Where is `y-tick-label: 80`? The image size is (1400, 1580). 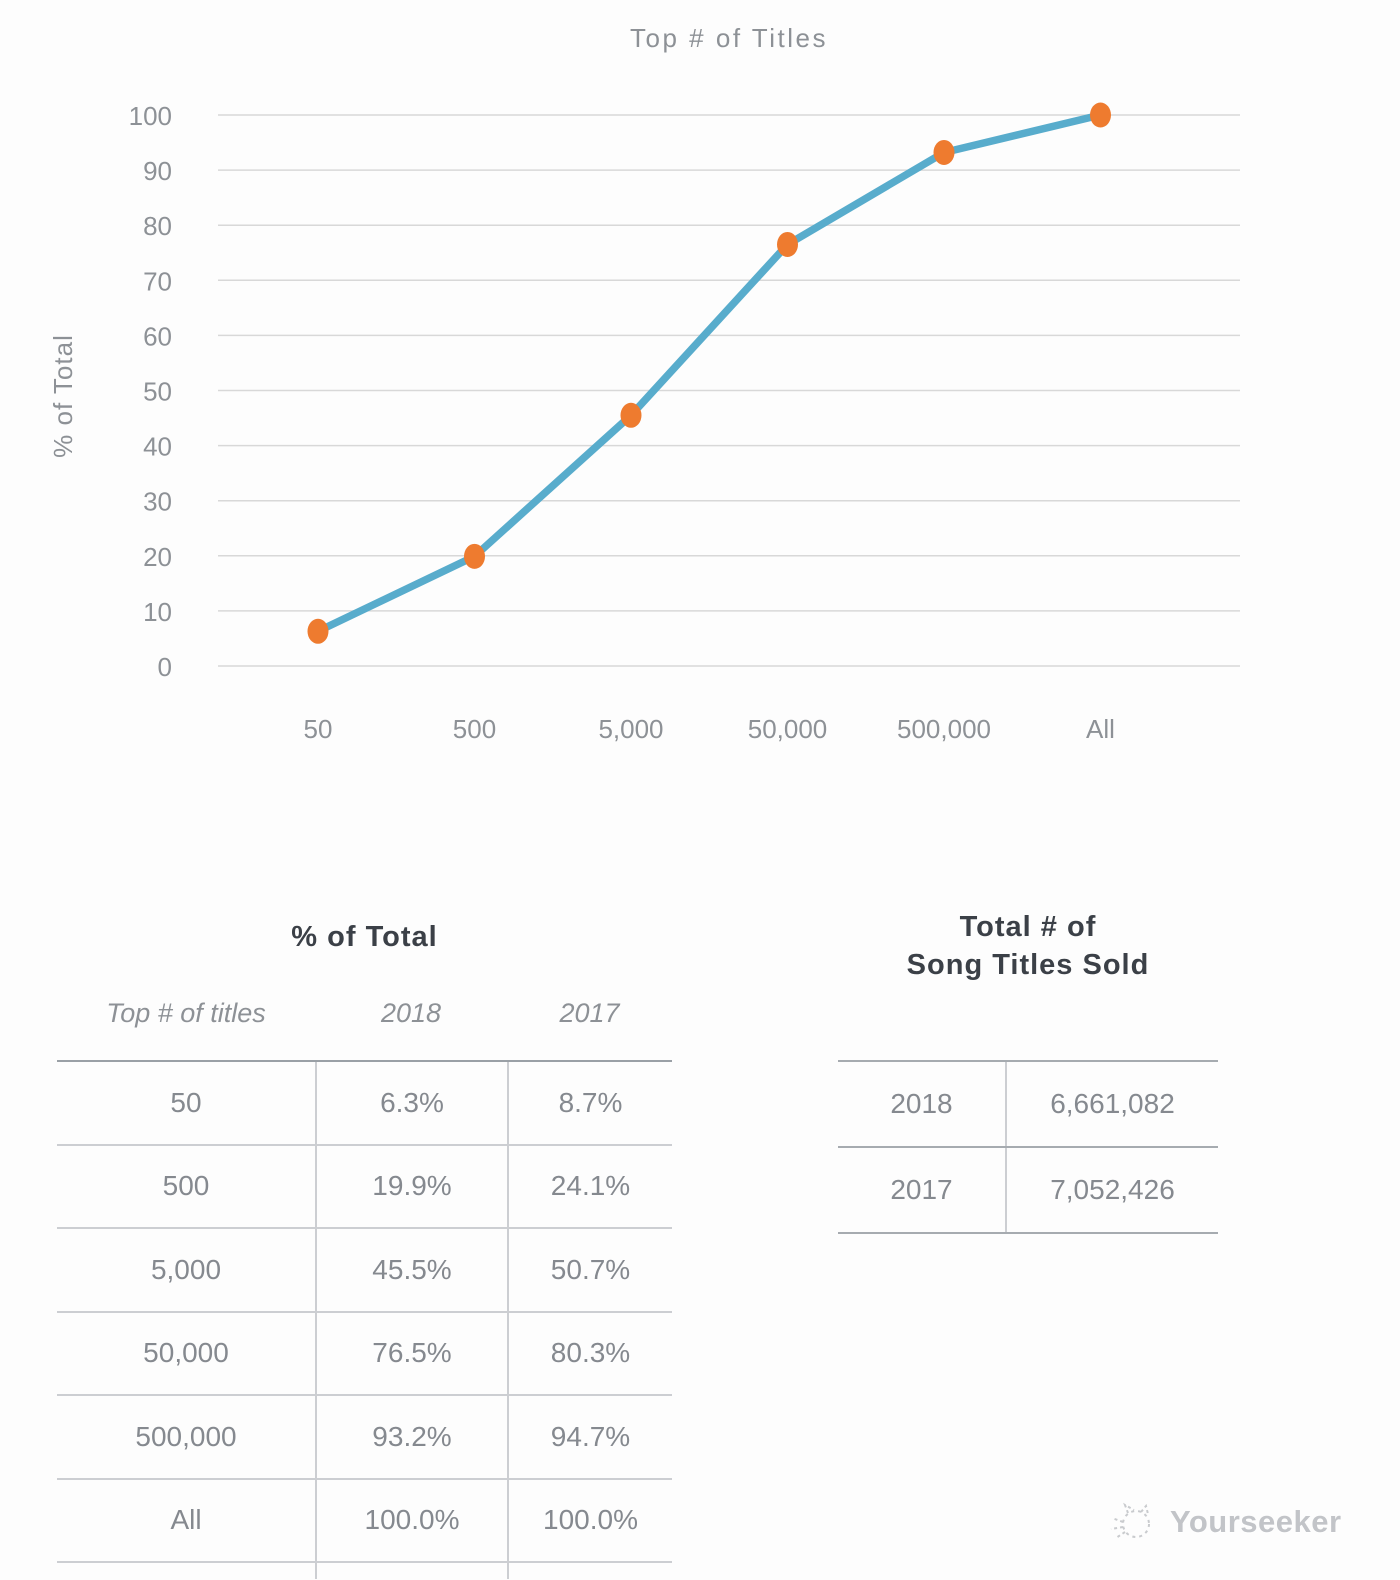 y-tick-label: 80 is located at coordinates (157, 226).